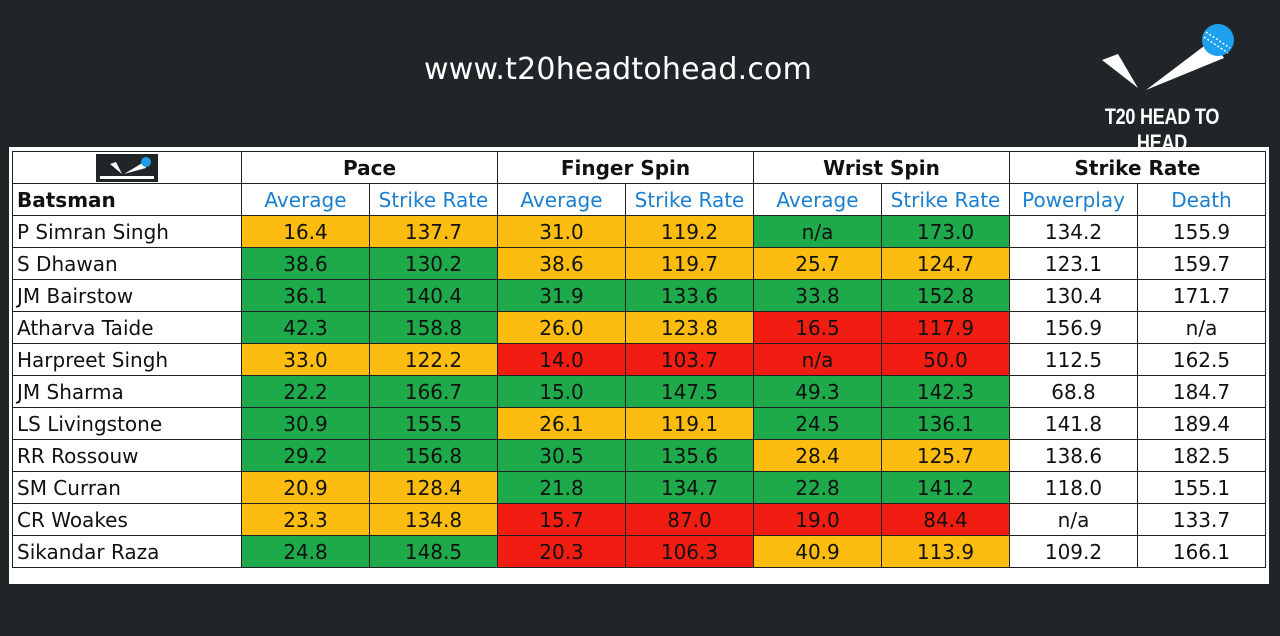  I want to click on stat-cell: 136.1, so click(945, 423).